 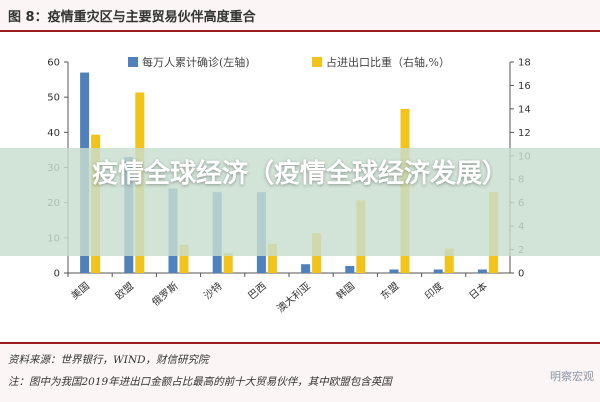 I want to click on category-label: 巴西, so click(x=257, y=291).